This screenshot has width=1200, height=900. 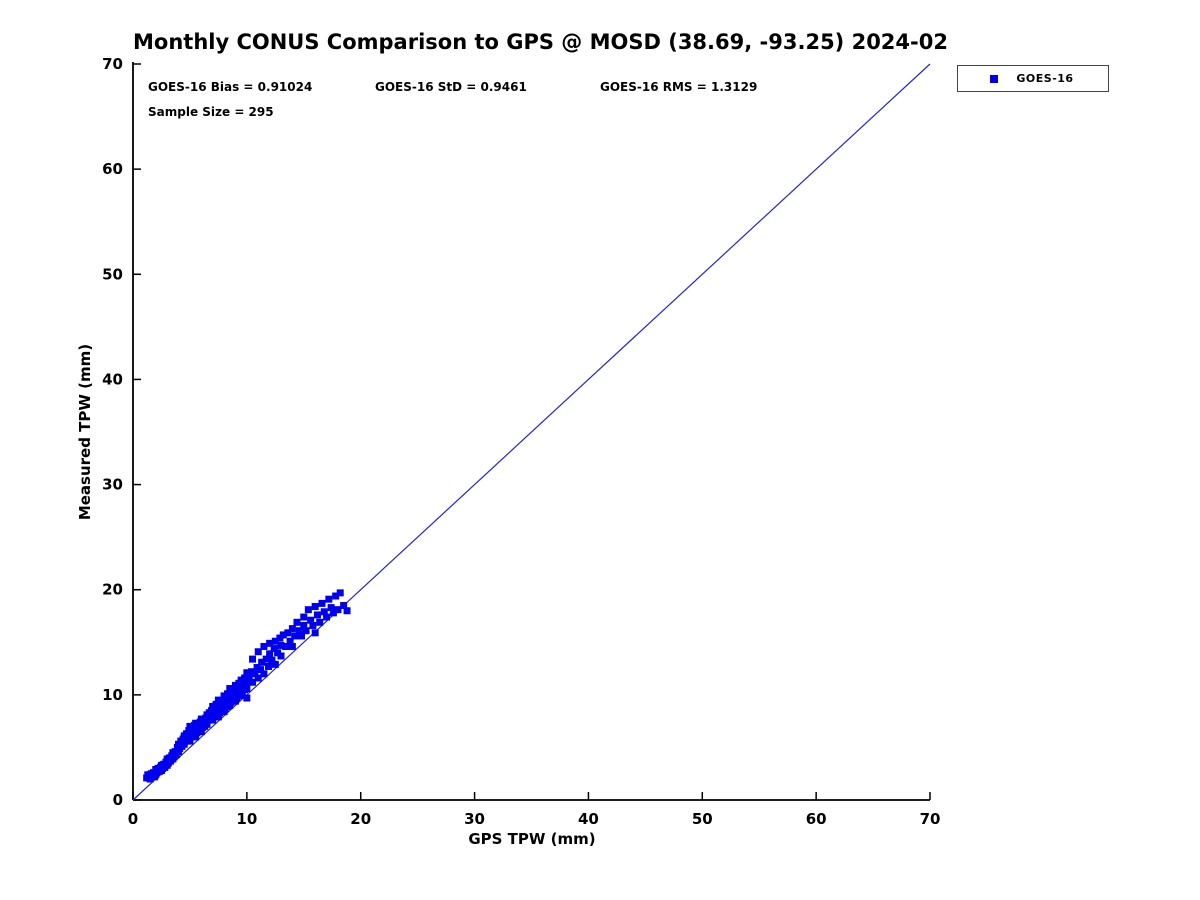 What do you see at coordinates (230, 87) in the screenshot?
I see `stat-bias: GOES-16 Bias = 0.91024` at bounding box center [230, 87].